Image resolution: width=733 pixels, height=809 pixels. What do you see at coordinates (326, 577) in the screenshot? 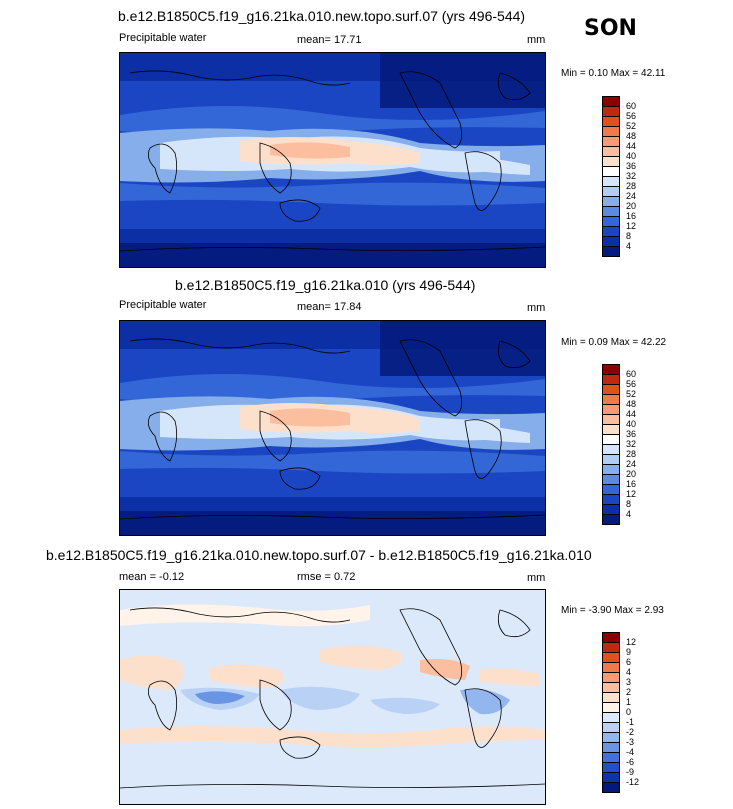
I see `panel3-rmse: rmse = 0.72` at bounding box center [326, 577].